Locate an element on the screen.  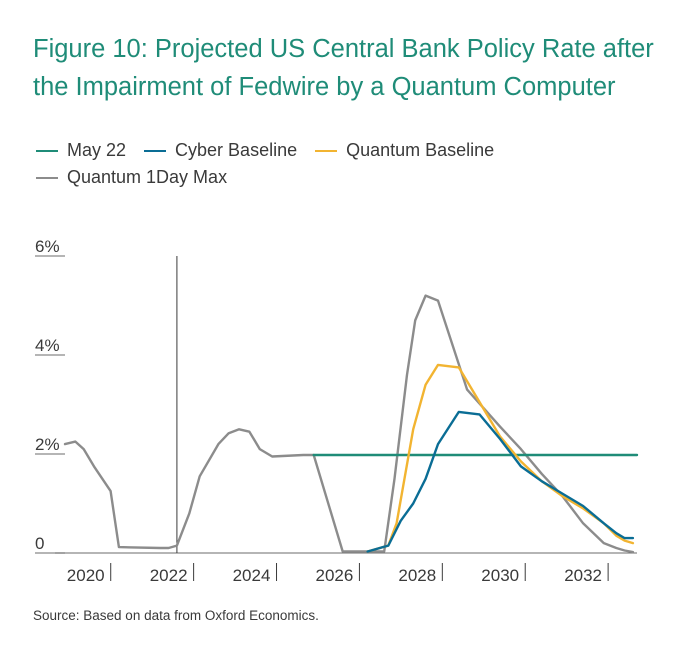
series-line-quantum-baseline is located at coordinates (500, 458).